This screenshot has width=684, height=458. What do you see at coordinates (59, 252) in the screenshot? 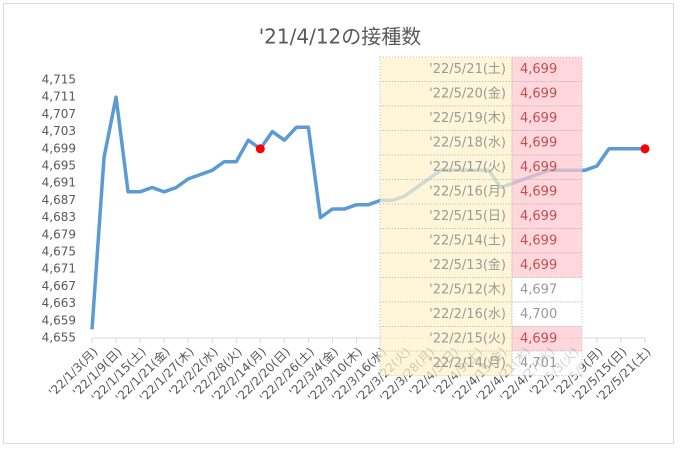
I see `y-tick-label: 4,675` at bounding box center [59, 252].